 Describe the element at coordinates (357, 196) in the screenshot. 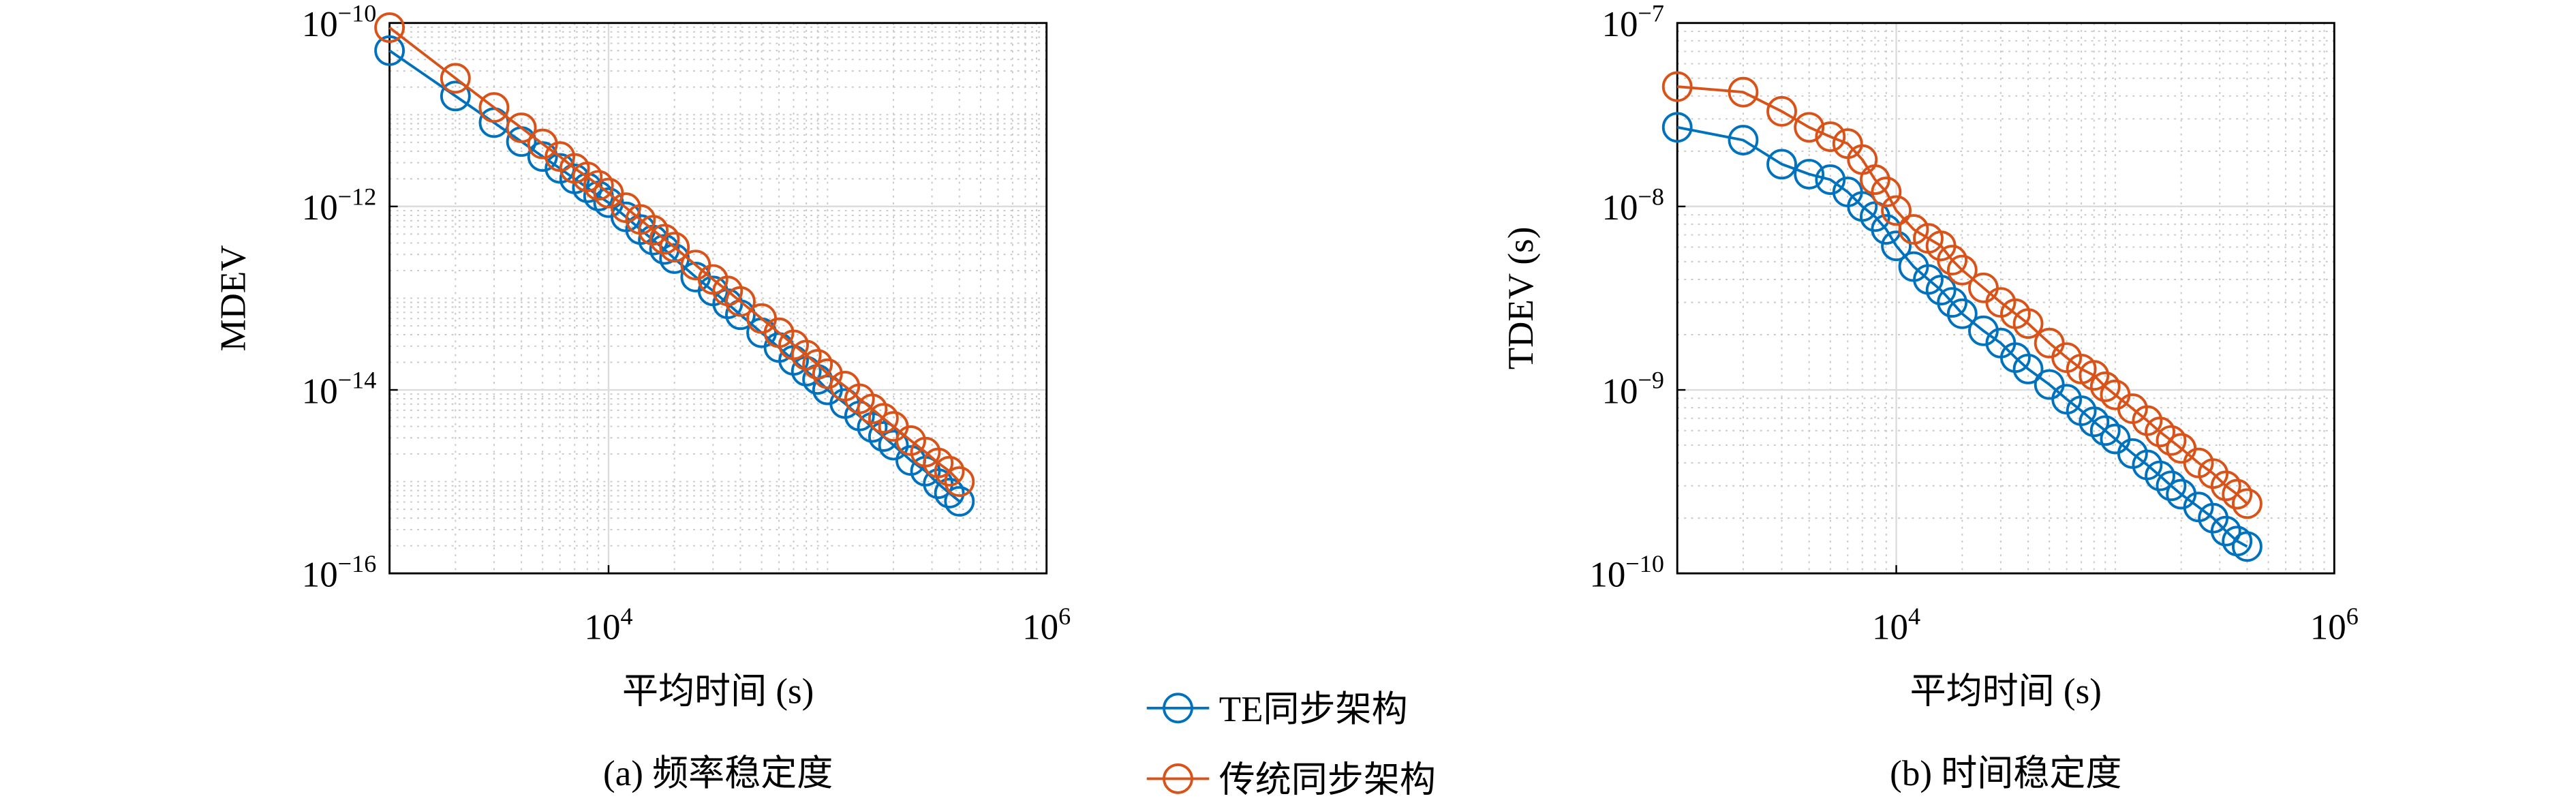

I see `tick-exponent: −12` at that location.